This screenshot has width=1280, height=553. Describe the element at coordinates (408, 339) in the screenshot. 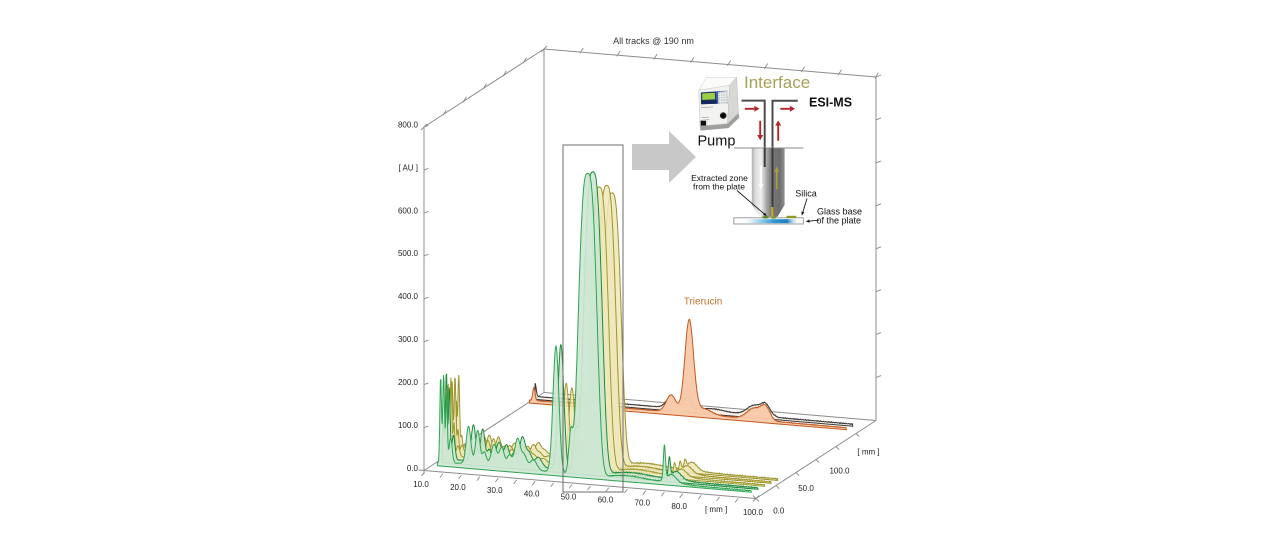

I see `svg-text: 300.0` at that location.